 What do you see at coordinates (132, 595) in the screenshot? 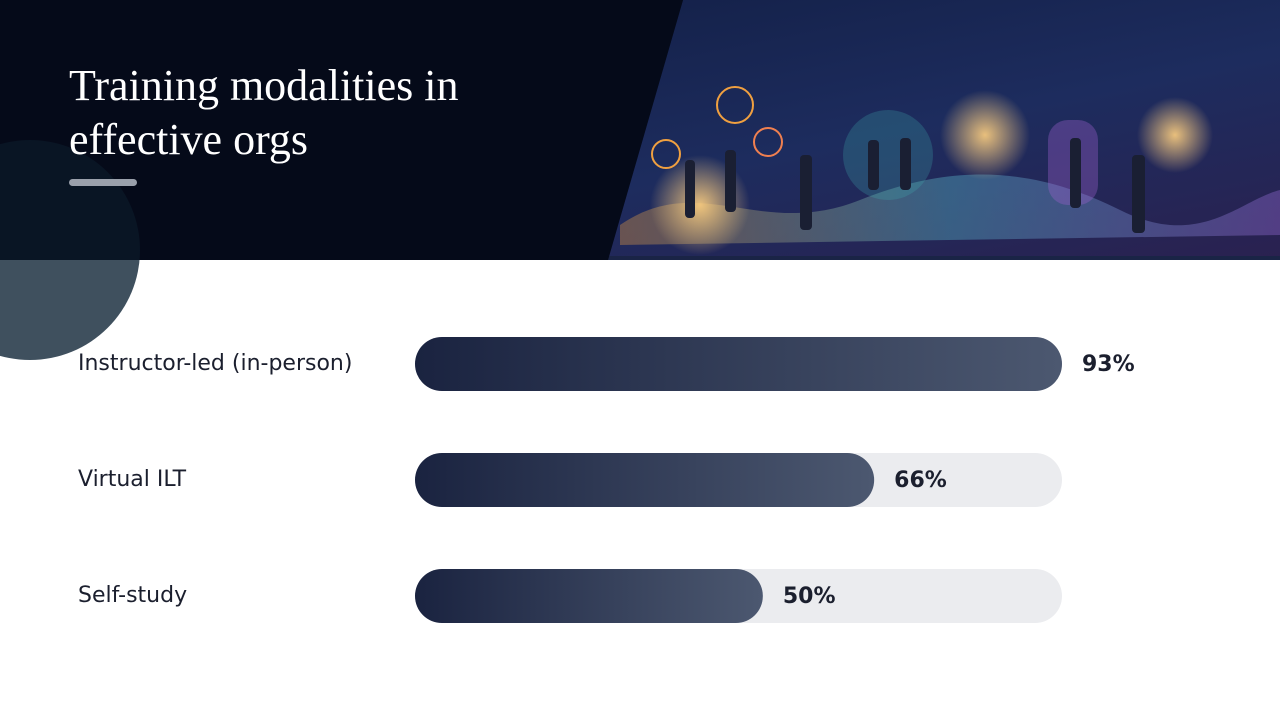
I see `category-label: Self-study` at bounding box center [132, 595].